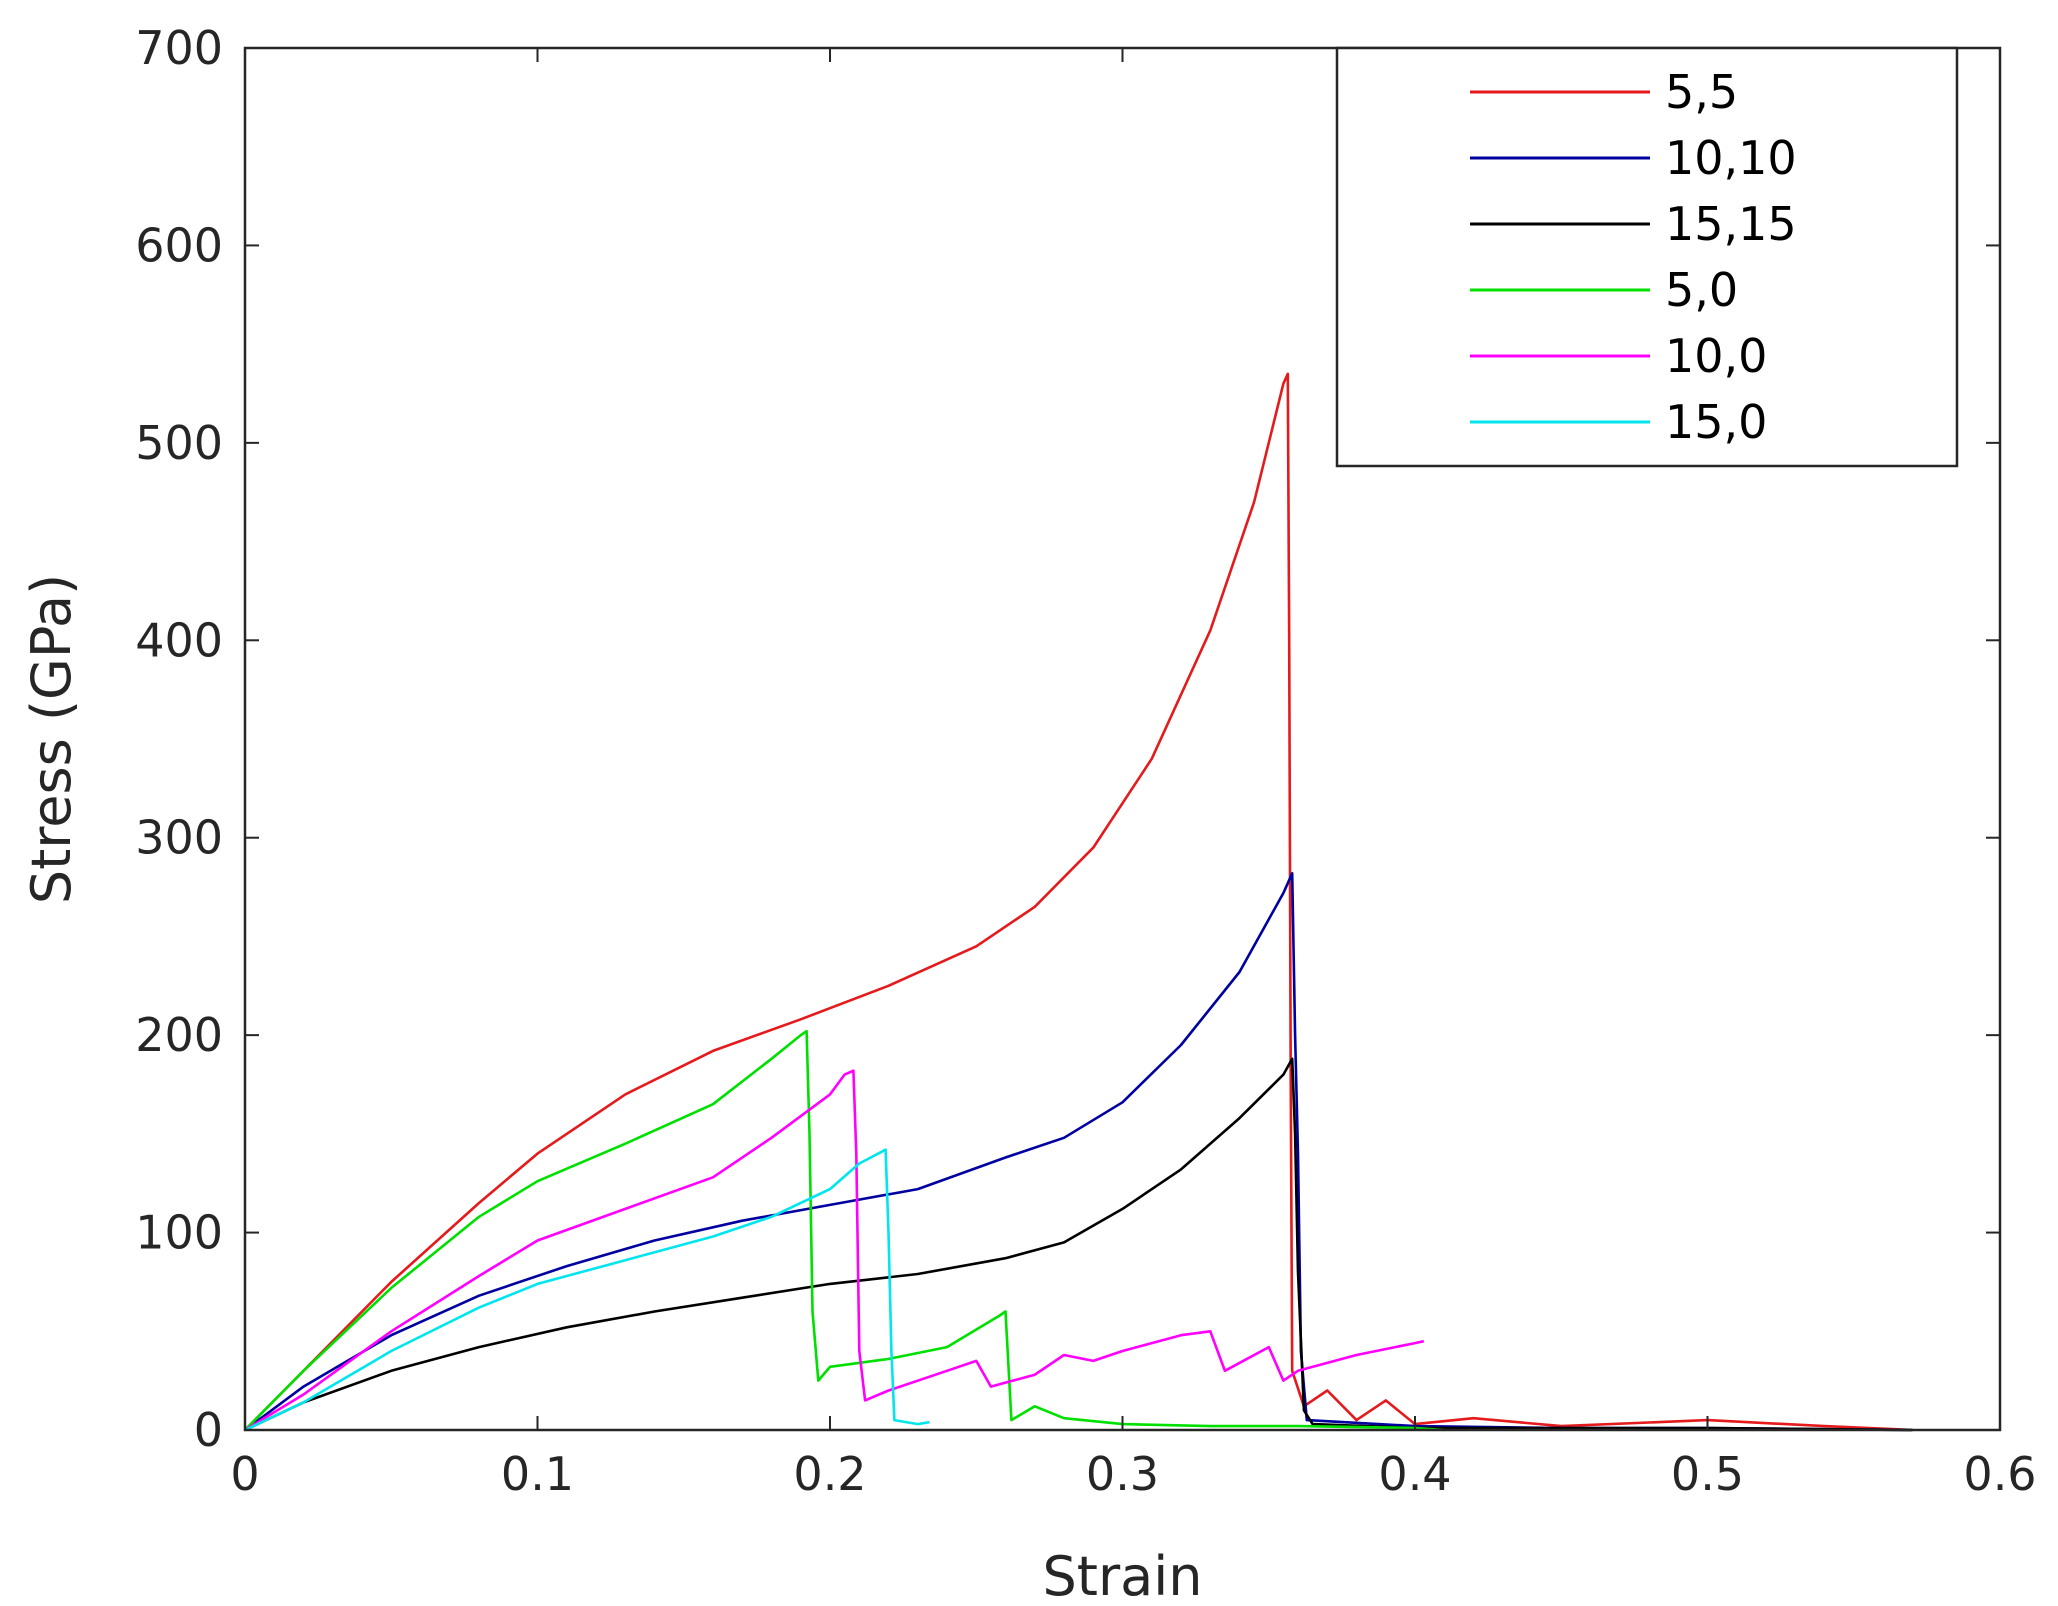 The image size is (2058, 1606). Describe the element at coordinates (1414, 1474) in the screenshot. I see `x-tick-label-4: 0.4` at that location.